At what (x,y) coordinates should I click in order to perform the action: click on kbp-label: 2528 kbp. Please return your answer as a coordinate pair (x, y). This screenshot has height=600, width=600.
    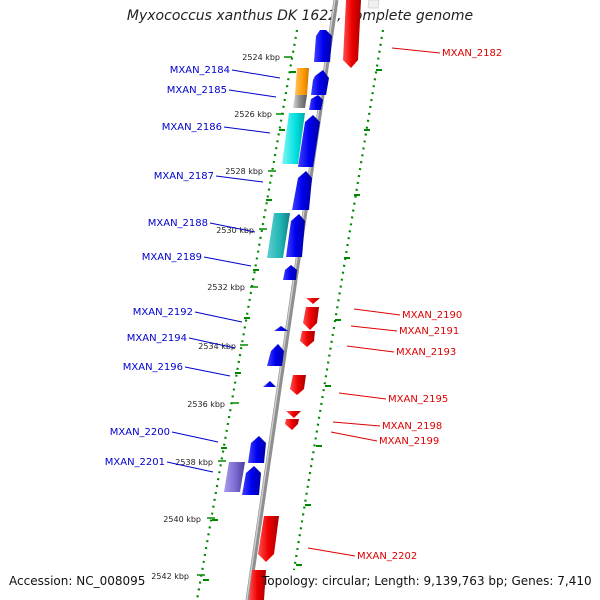
    Looking at the image, I should click on (244, 171).